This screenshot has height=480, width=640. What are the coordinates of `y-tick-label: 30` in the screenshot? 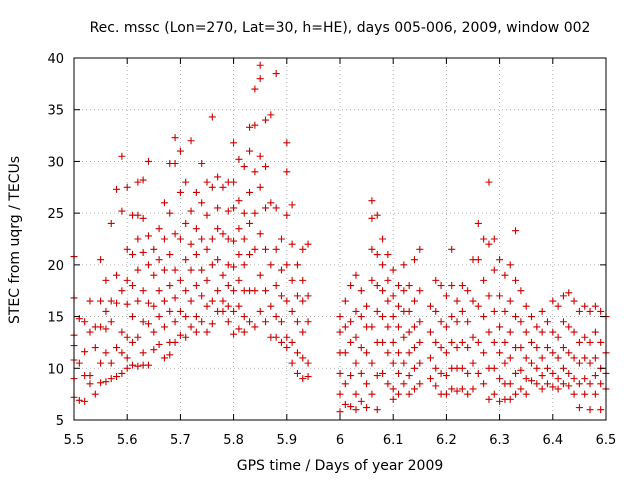 It's located at (55, 162).